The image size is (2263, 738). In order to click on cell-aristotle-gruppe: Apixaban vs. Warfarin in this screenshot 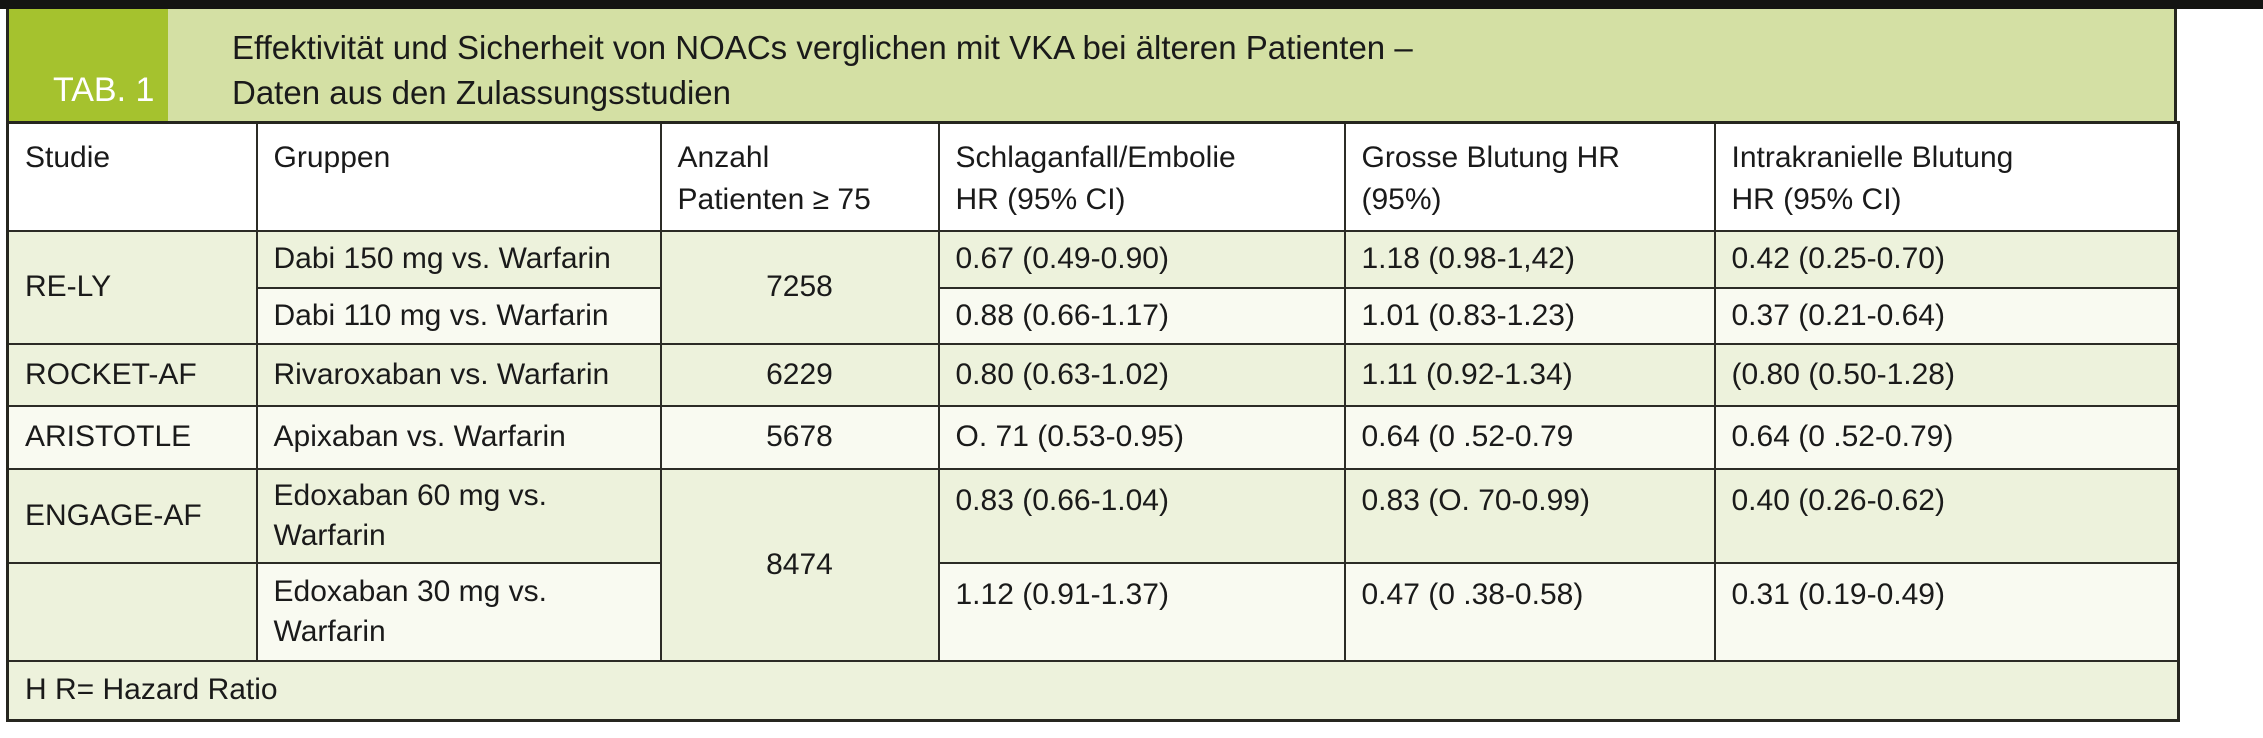, I will do `click(458, 437)`.